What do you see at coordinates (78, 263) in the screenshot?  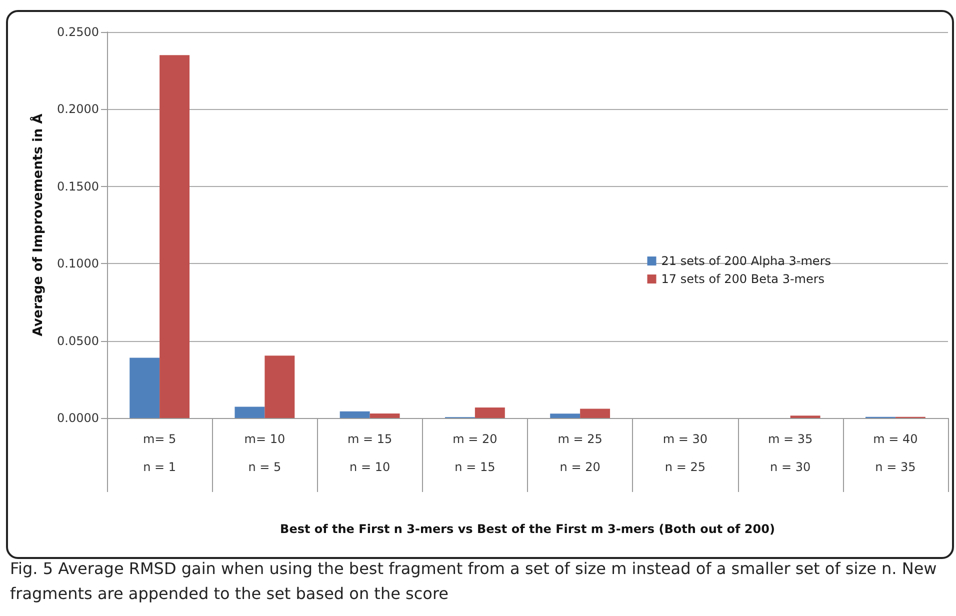 I see `y-tick-label: 0.1000` at bounding box center [78, 263].